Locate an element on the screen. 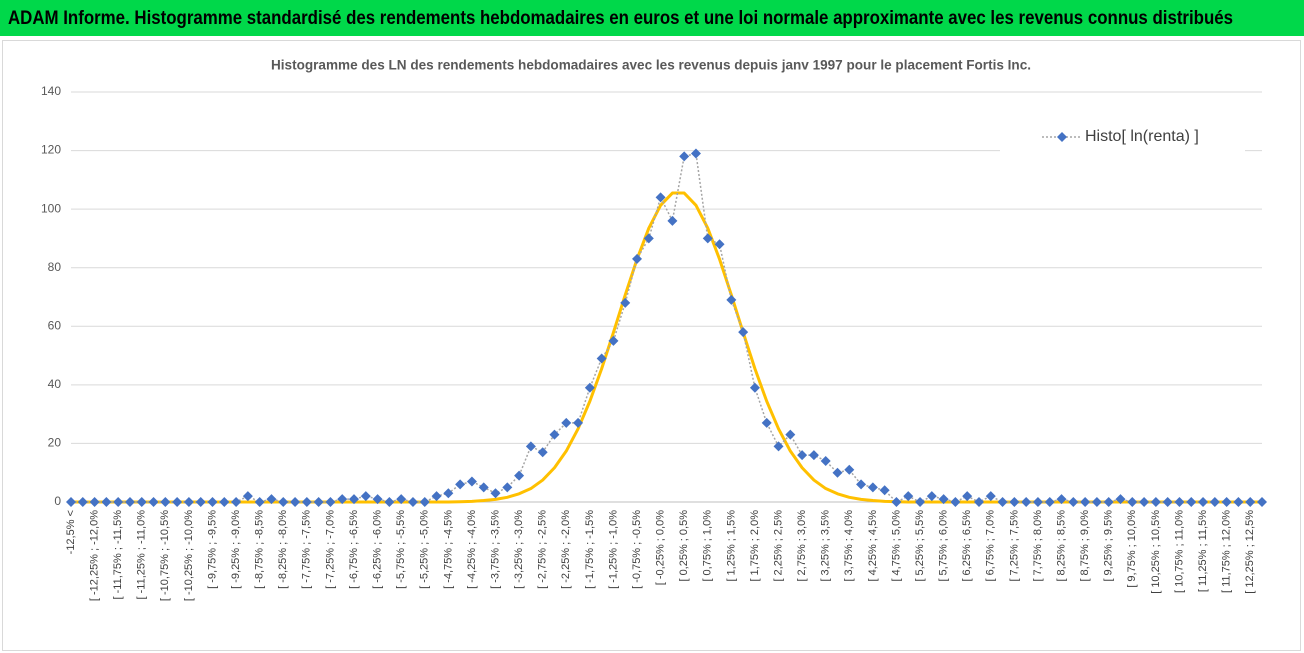 This screenshot has width=1304, height=653. x-tick-label: [ -1,75% ; -1,5% is located at coordinates (590, 549).